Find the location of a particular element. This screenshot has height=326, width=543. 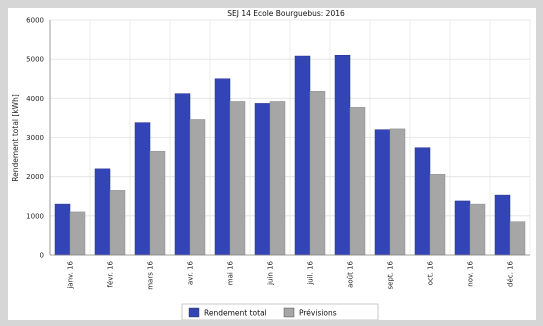

x-tick-label: déc. 16 is located at coordinates (511, 273).